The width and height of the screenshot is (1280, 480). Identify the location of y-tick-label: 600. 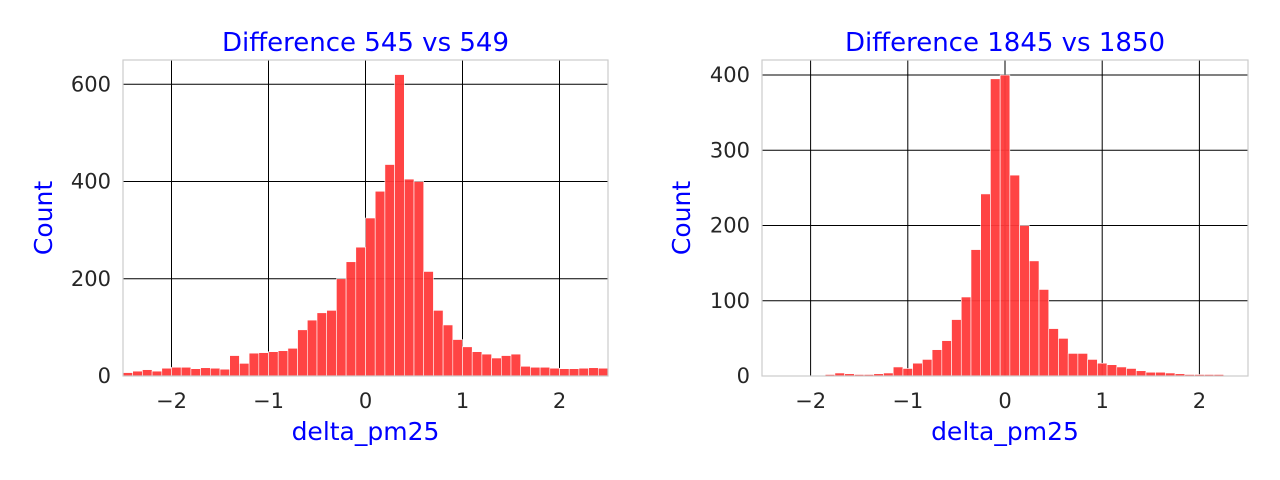
(91, 84).